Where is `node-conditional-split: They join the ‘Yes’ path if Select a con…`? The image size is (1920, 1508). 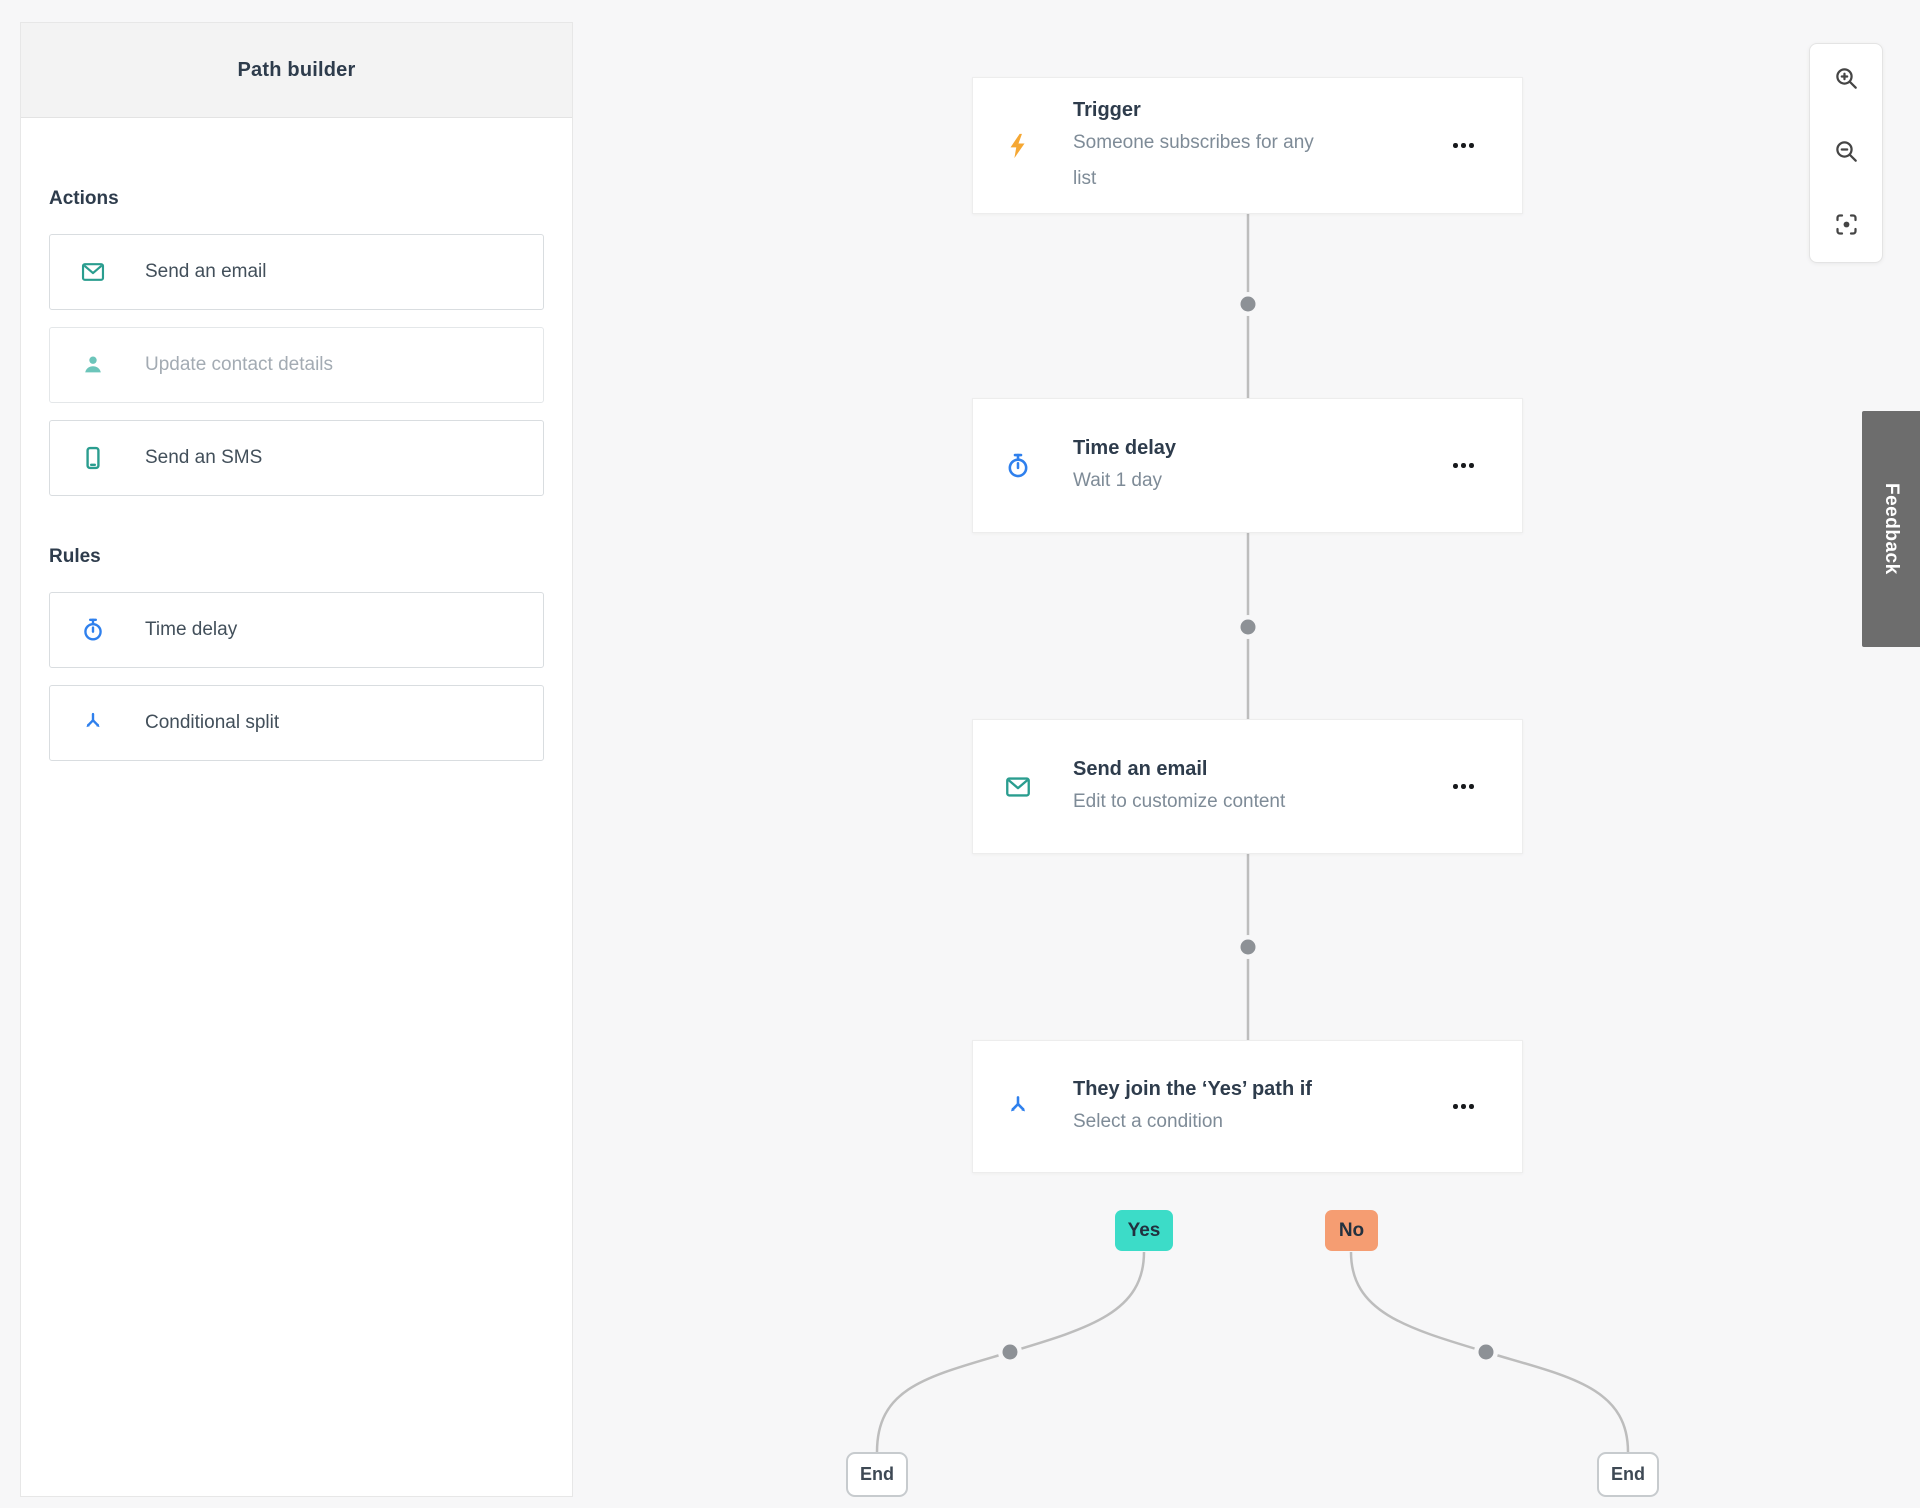
node-conditional-split: They join the ‘Yes’ path if Select a con… is located at coordinates (1247, 1106).